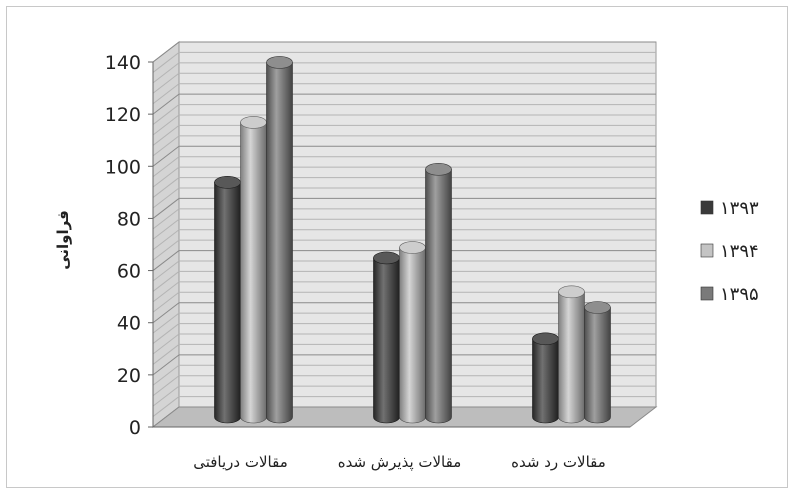  I want to click on legend-label: ۱۳۹۴, so click(739, 251).